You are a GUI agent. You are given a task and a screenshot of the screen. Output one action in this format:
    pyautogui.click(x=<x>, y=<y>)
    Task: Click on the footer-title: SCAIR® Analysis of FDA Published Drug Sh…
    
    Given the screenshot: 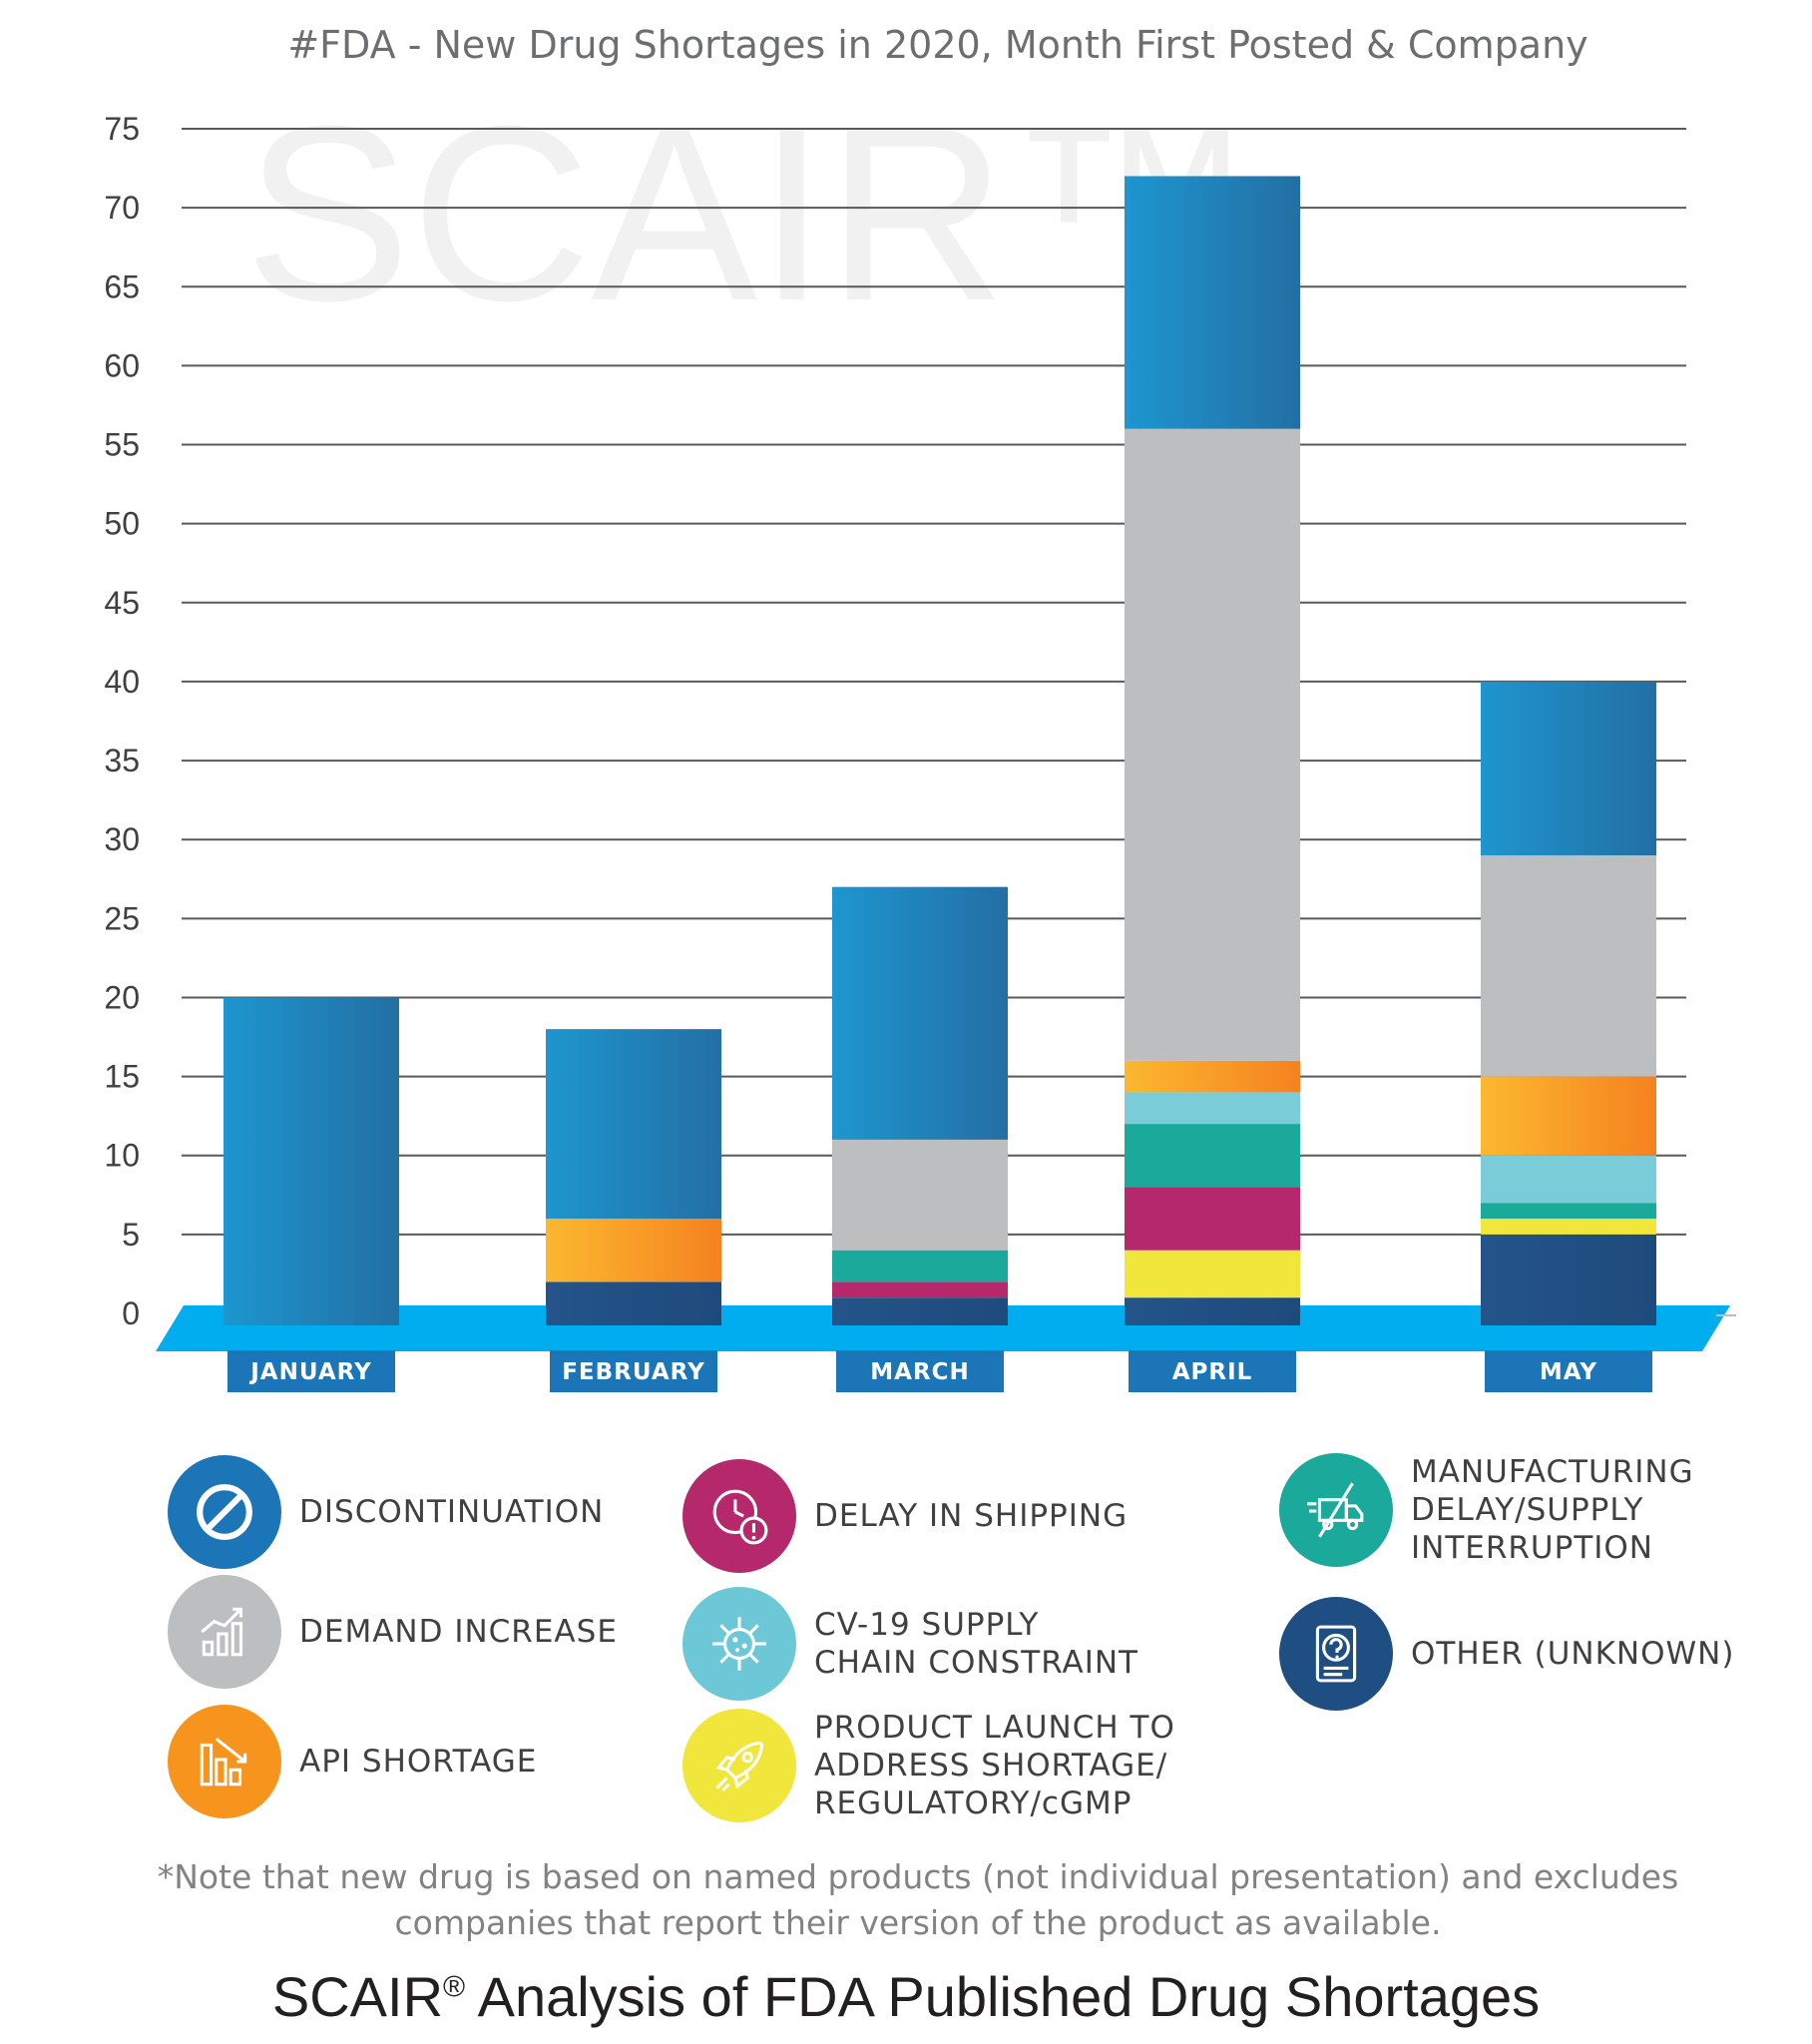 What is the action you would take?
    pyautogui.click(x=906, y=1996)
    